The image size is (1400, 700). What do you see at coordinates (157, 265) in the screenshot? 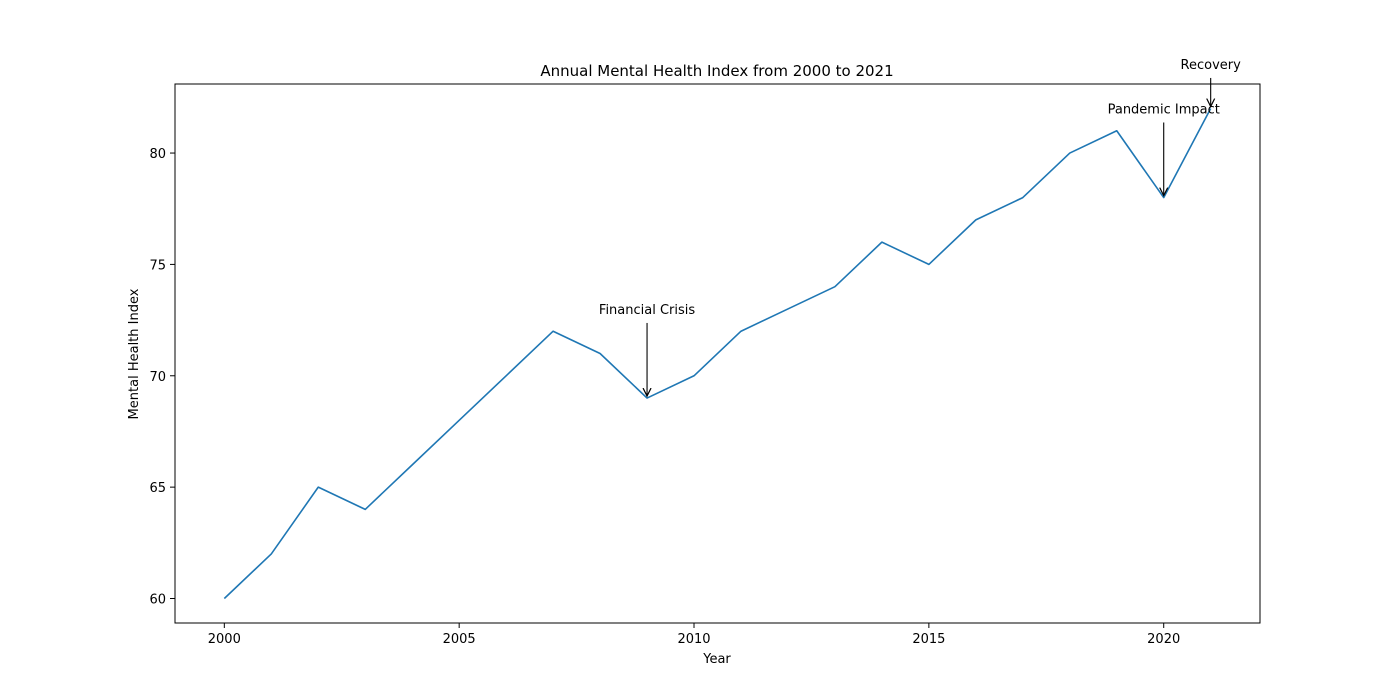
I see `y-tick-label: 75` at bounding box center [157, 265].